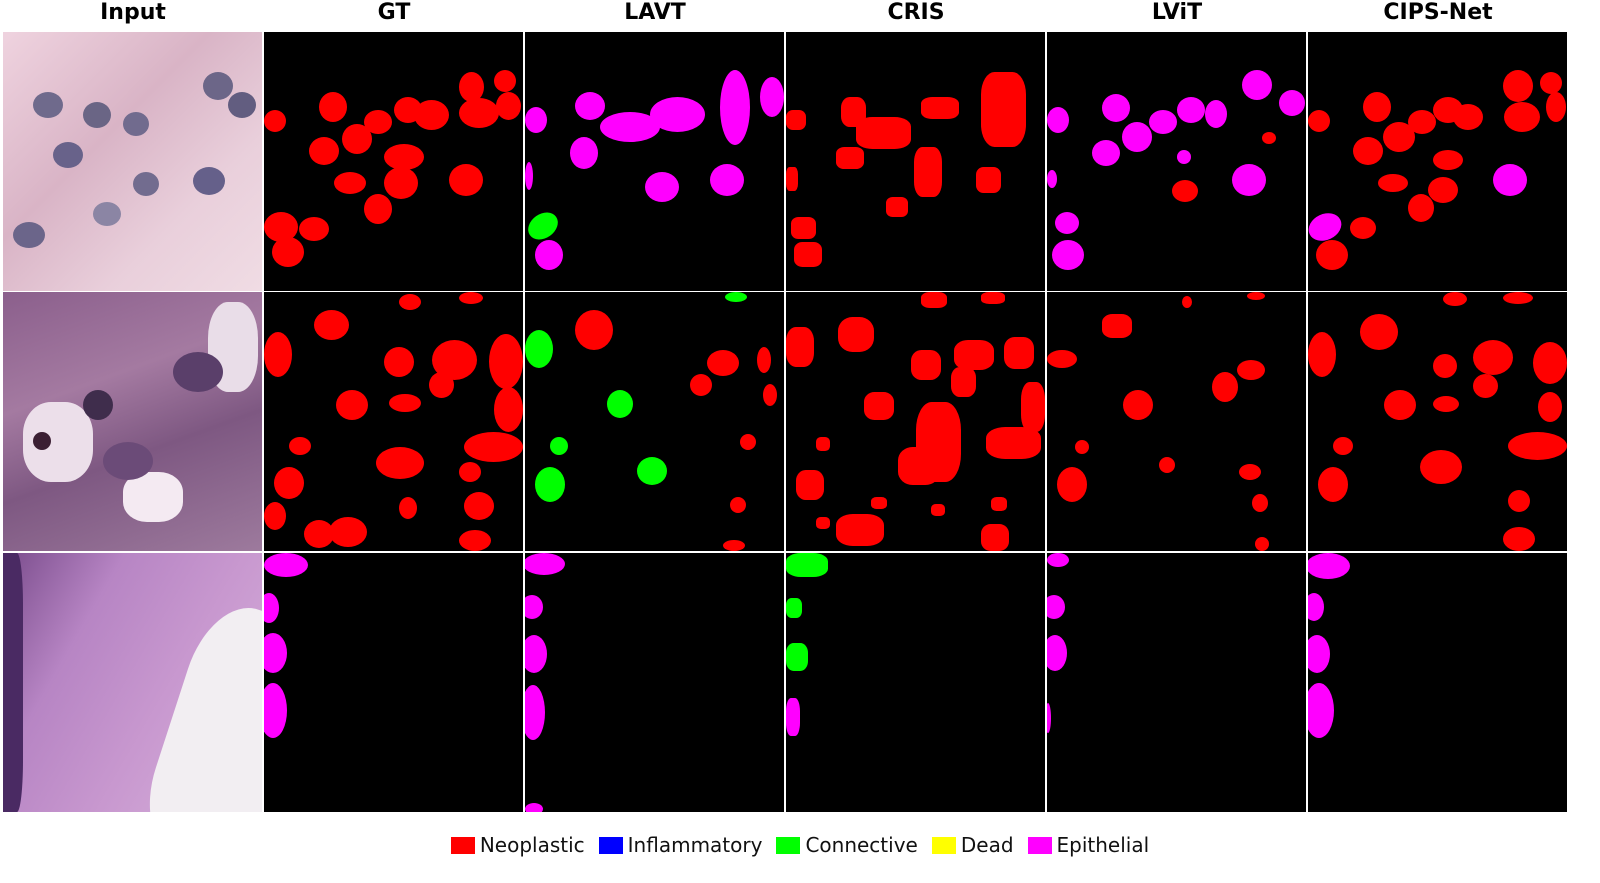 Image resolution: width=1600 pixels, height=883 pixels. What do you see at coordinates (462, 845) in the screenshot?
I see `legend-swatch-neoplastic` at bounding box center [462, 845].